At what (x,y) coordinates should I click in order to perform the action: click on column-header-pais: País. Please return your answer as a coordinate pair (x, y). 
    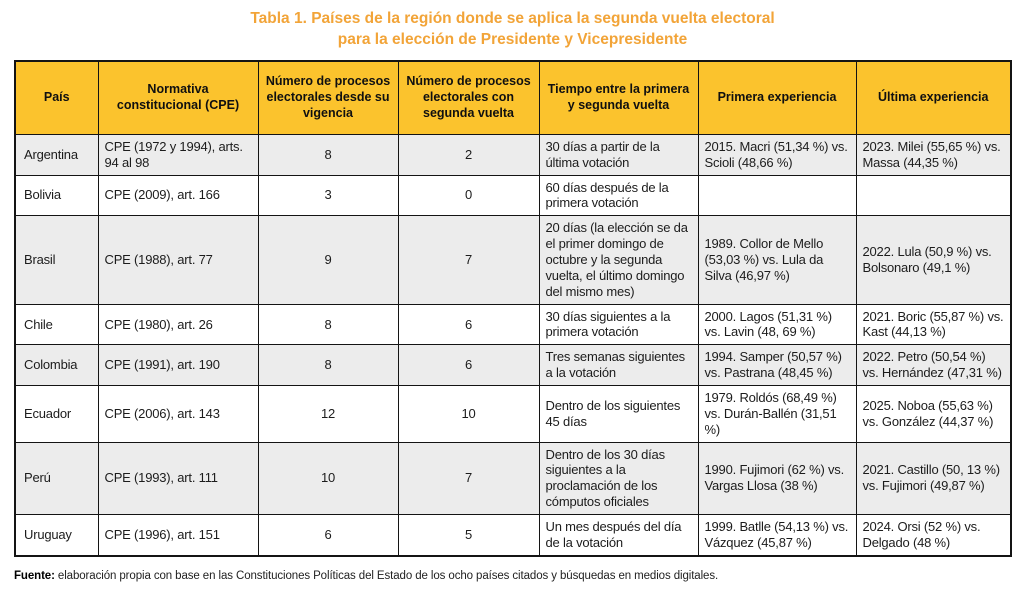
    Looking at the image, I should click on (56, 97).